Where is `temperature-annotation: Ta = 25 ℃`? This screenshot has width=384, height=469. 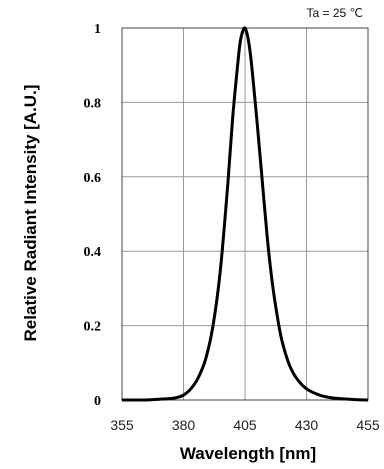
temperature-annotation: Ta = 25 ℃ is located at coordinates (334, 13).